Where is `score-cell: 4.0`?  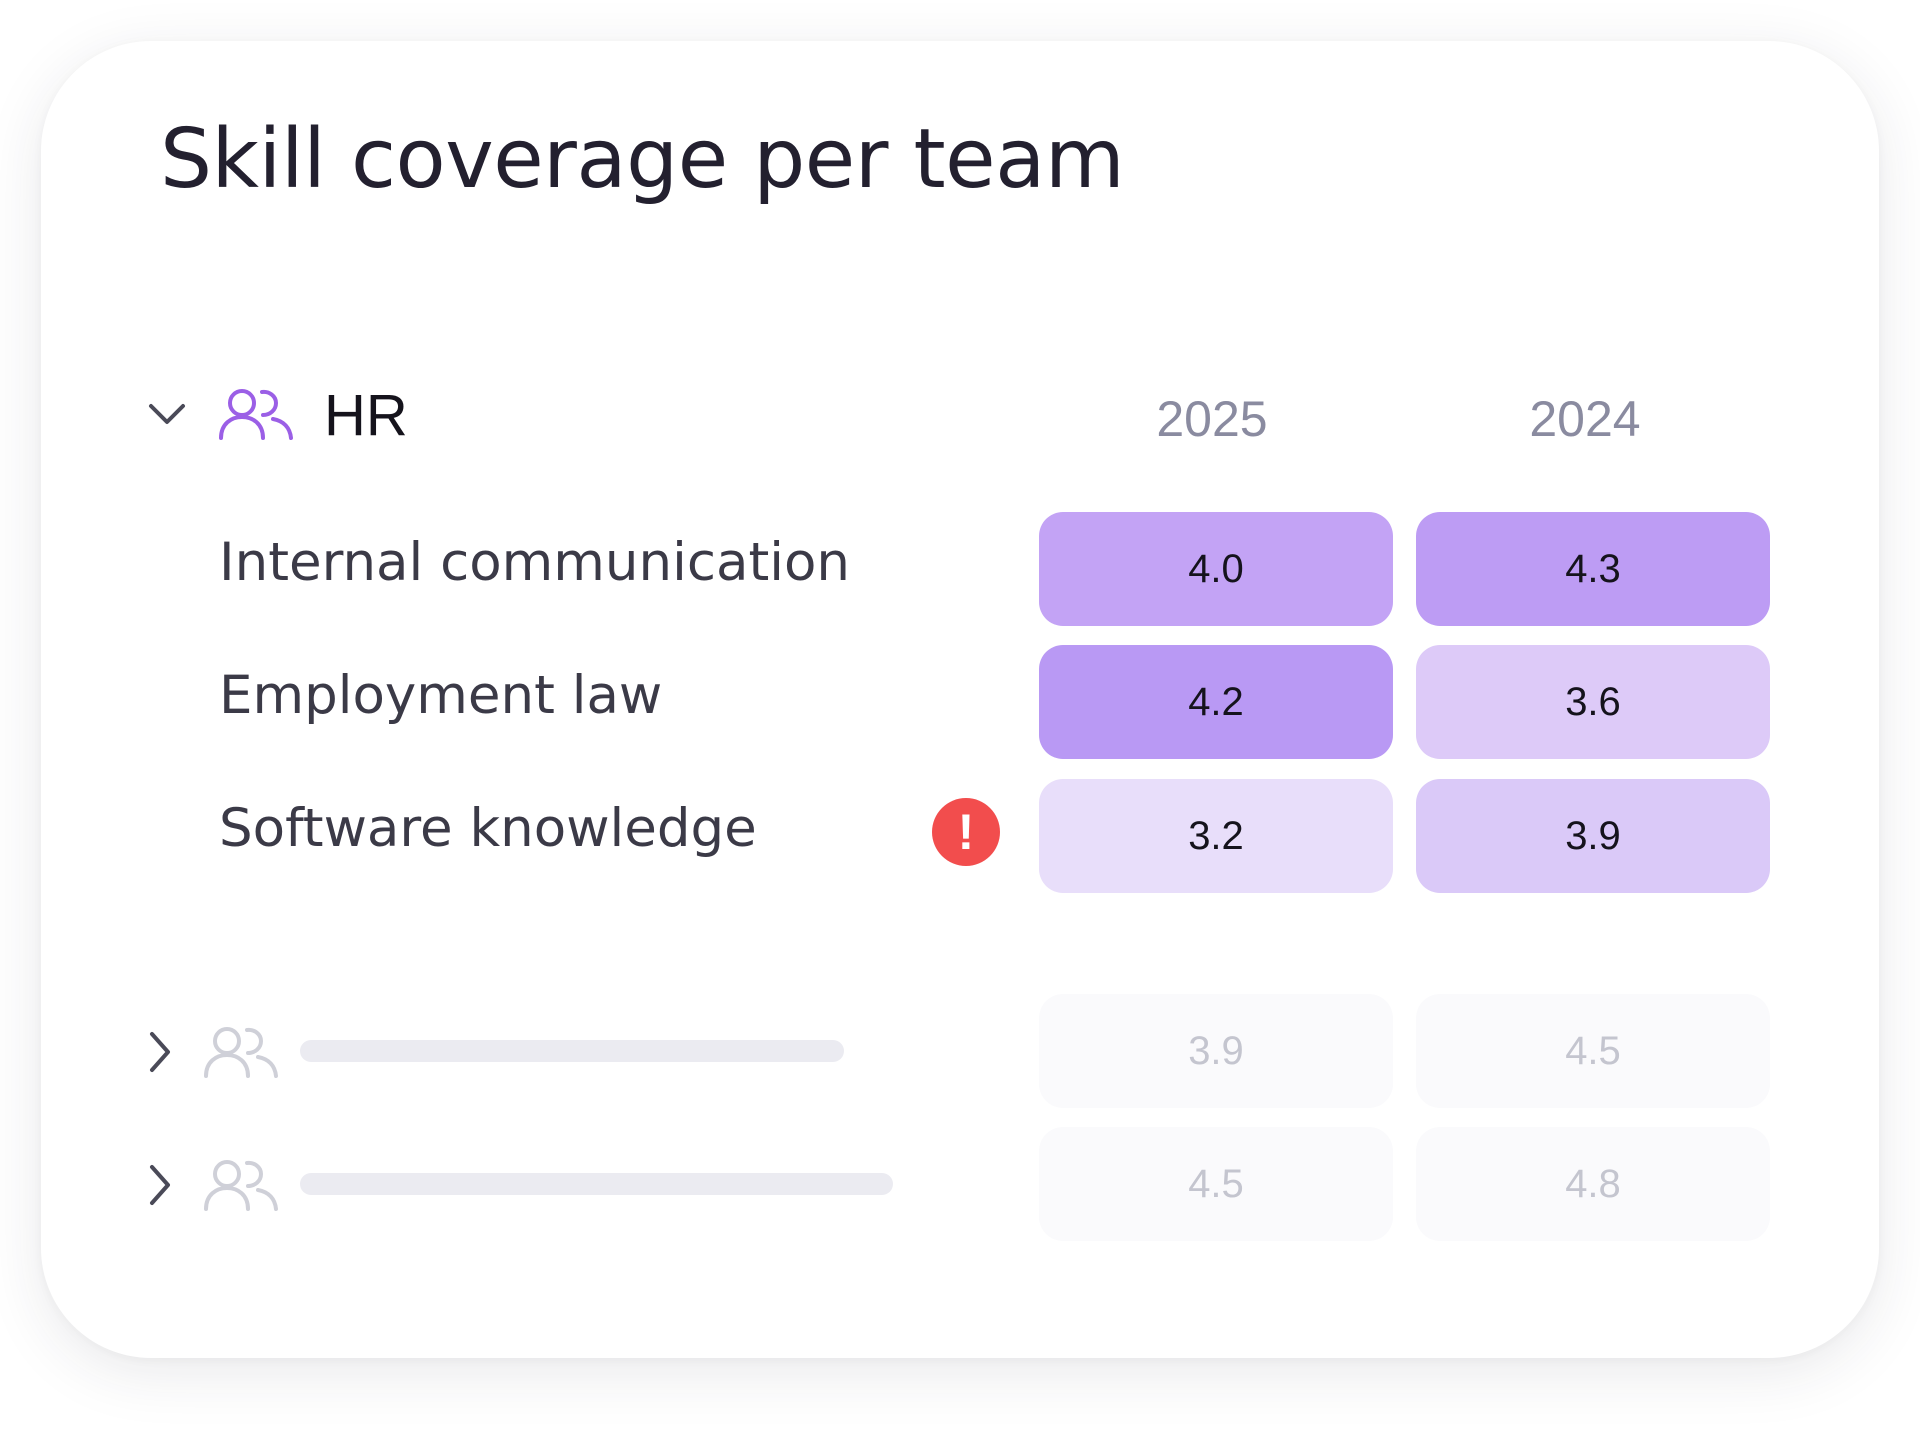 score-cell: 4.0 is located at coordinates (1216, 569).